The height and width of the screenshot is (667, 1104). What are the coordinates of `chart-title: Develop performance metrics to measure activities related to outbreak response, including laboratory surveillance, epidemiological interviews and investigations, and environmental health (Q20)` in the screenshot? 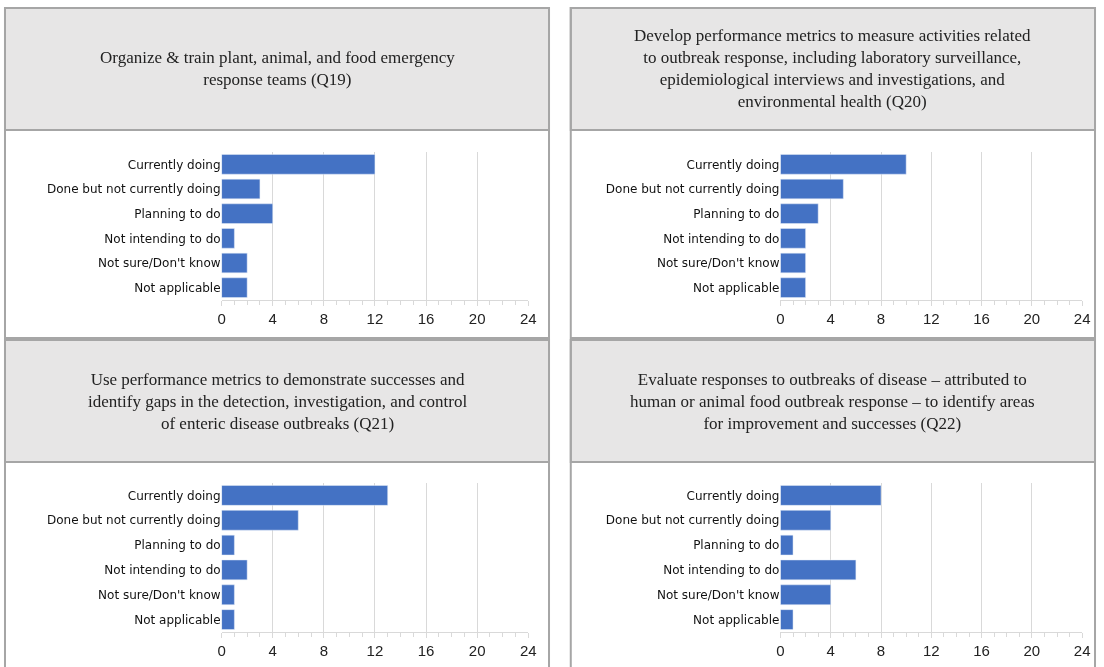 It's located at (832, 69).